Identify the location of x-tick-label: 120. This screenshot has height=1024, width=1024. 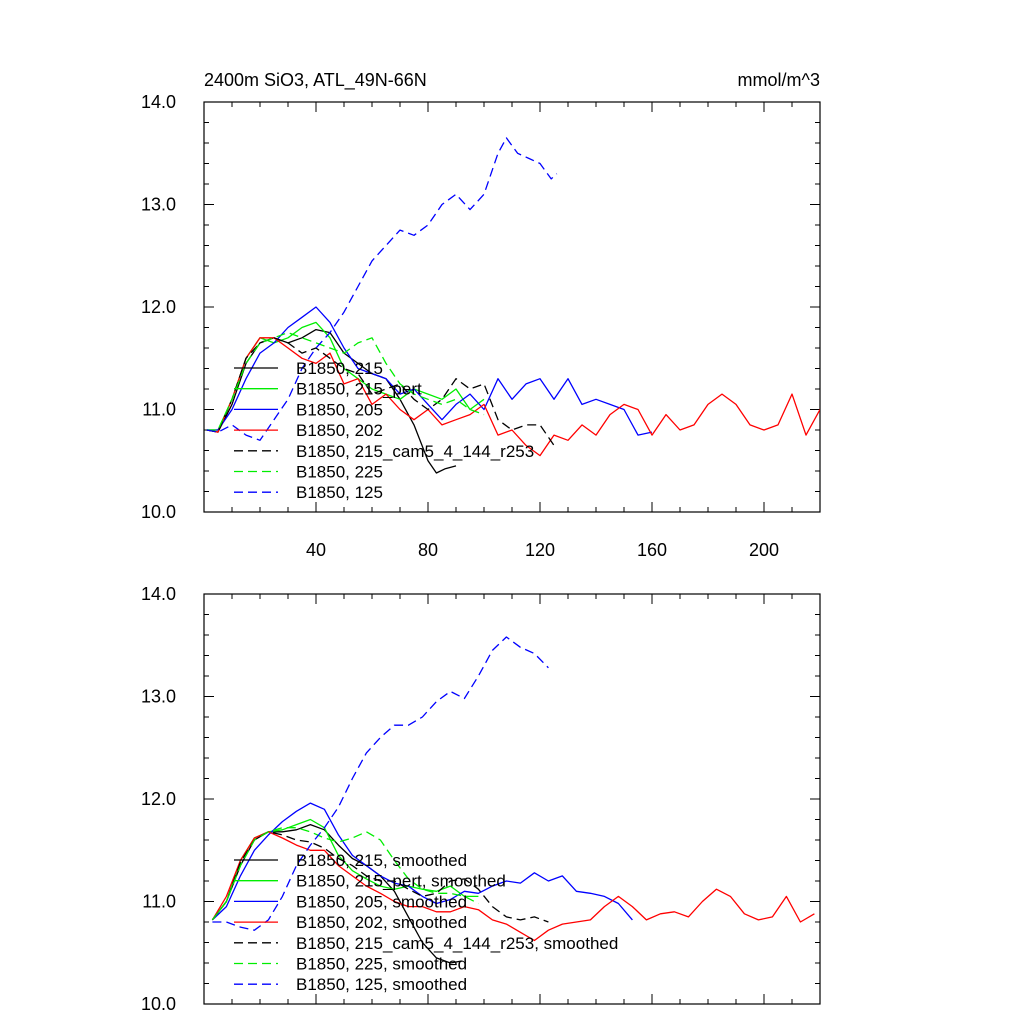
(540, 550).